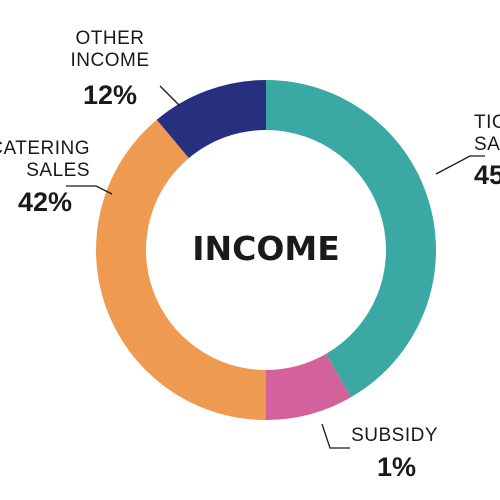  I want to click on slice-label-subsidy: SUBSIDY, so click(394, 435).